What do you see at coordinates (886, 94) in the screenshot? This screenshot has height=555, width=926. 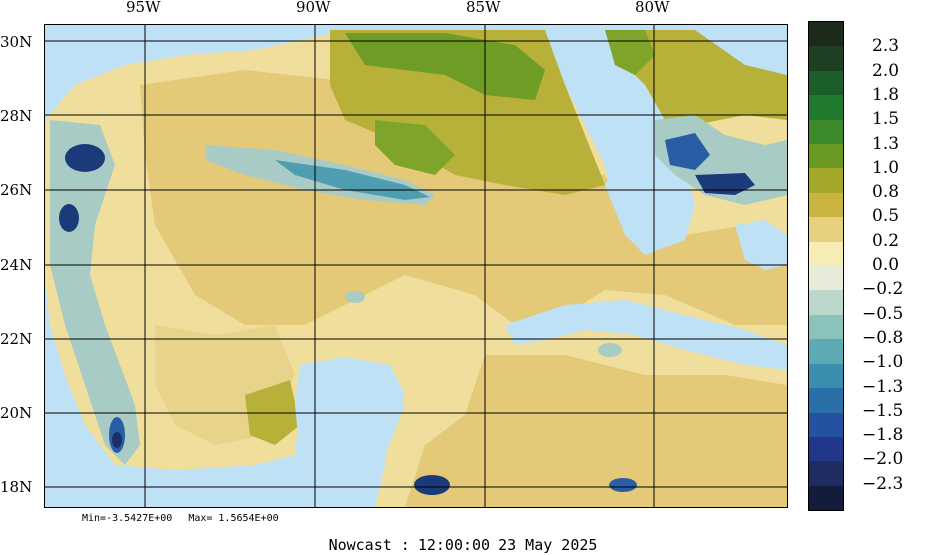 I see `colorbar-label: 1.8` at bounding box center [886, 94].